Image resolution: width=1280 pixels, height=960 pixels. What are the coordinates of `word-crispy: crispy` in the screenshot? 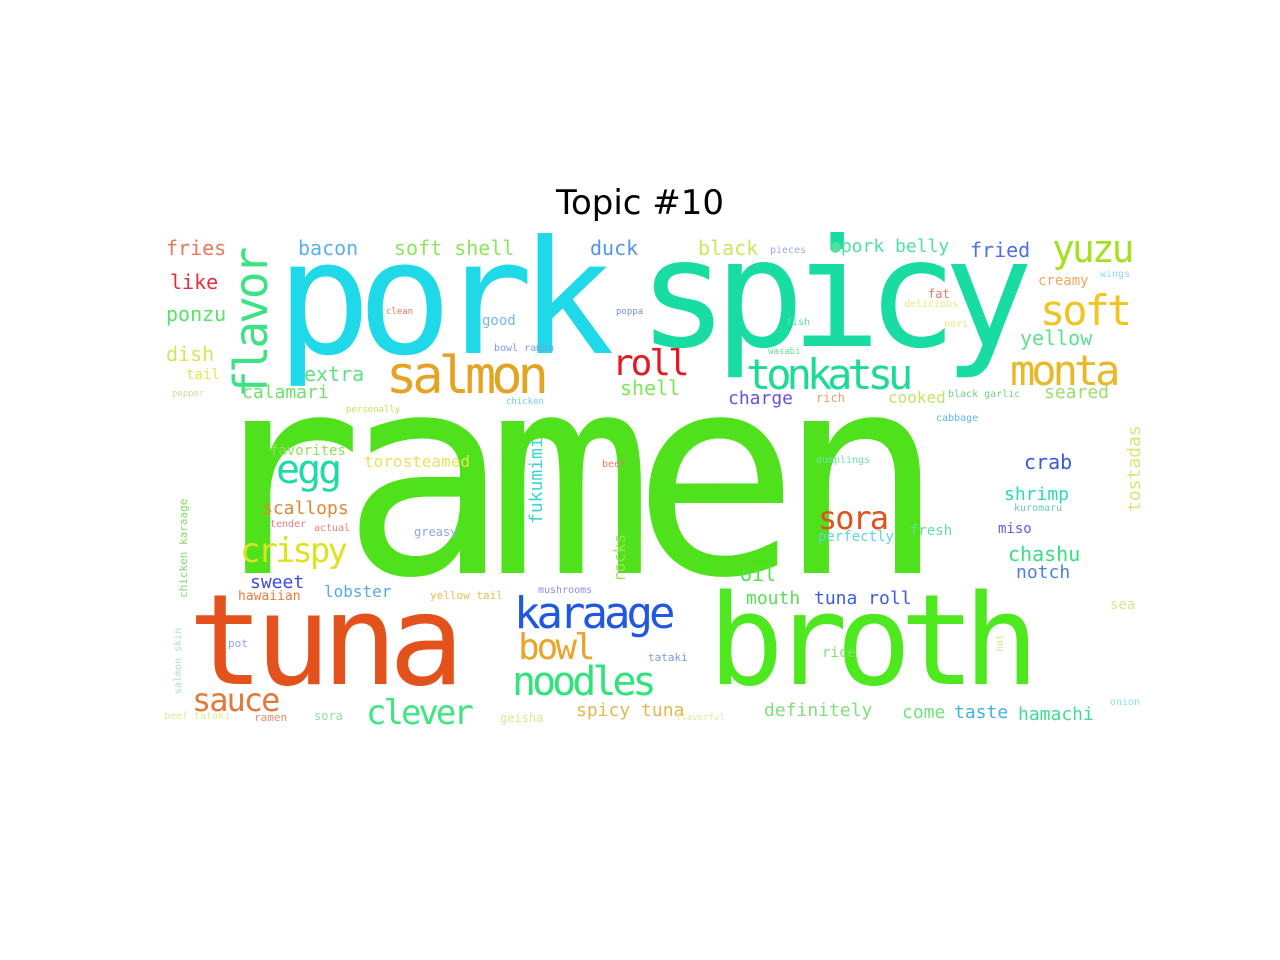 It's located at (294, 551).